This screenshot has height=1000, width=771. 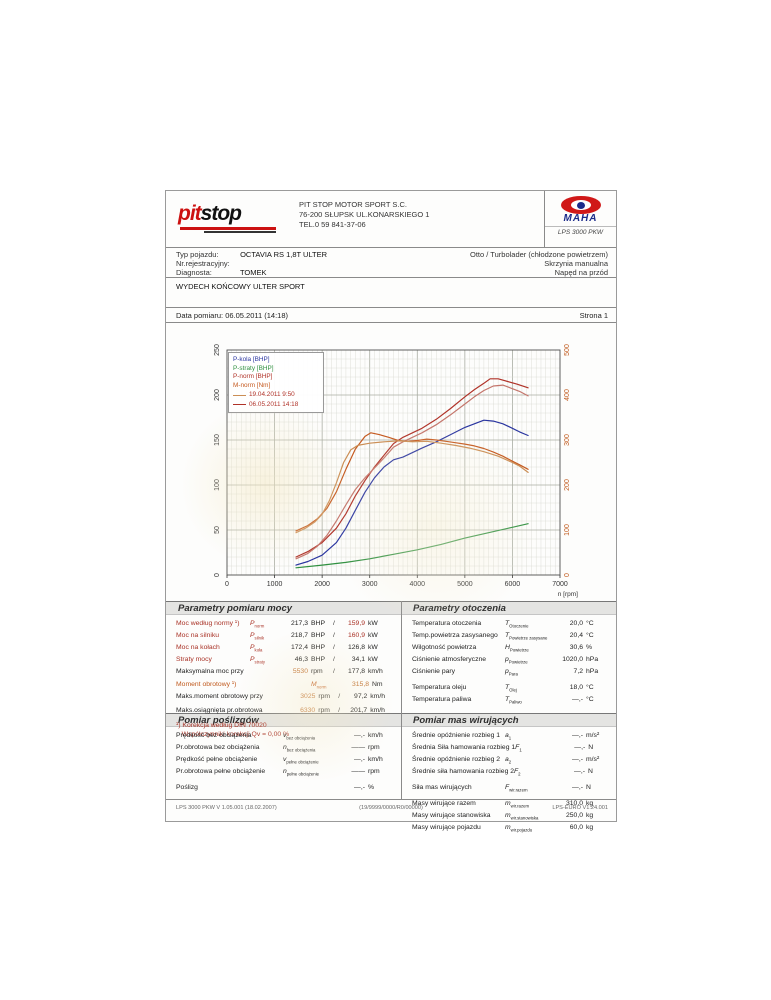 What do you see at coordinates (568, 594) in the screenshot?
I see `svg-text: n [rpm]` at bounding box center [568, 594].